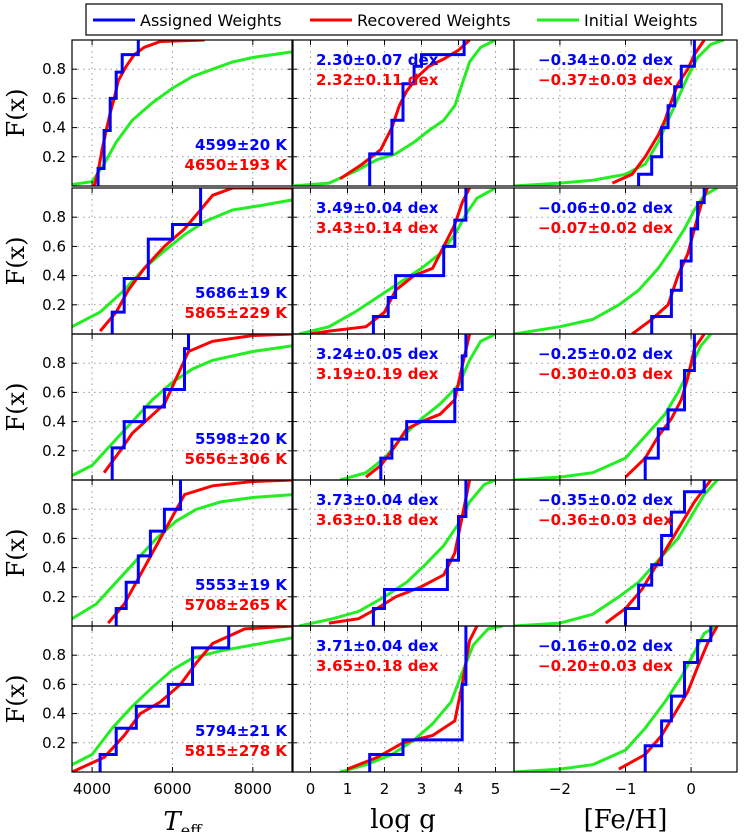 This screenshot has width=747, height=832. Describe the element at coordinates (605, 208) in the screenshot. I see `annotation-assigned: −0.06±0.02 dex` at that location.